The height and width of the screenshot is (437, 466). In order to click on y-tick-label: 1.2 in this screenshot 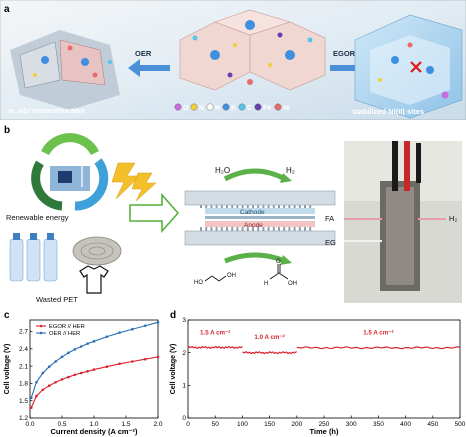, I will do `click(23, 418)`.